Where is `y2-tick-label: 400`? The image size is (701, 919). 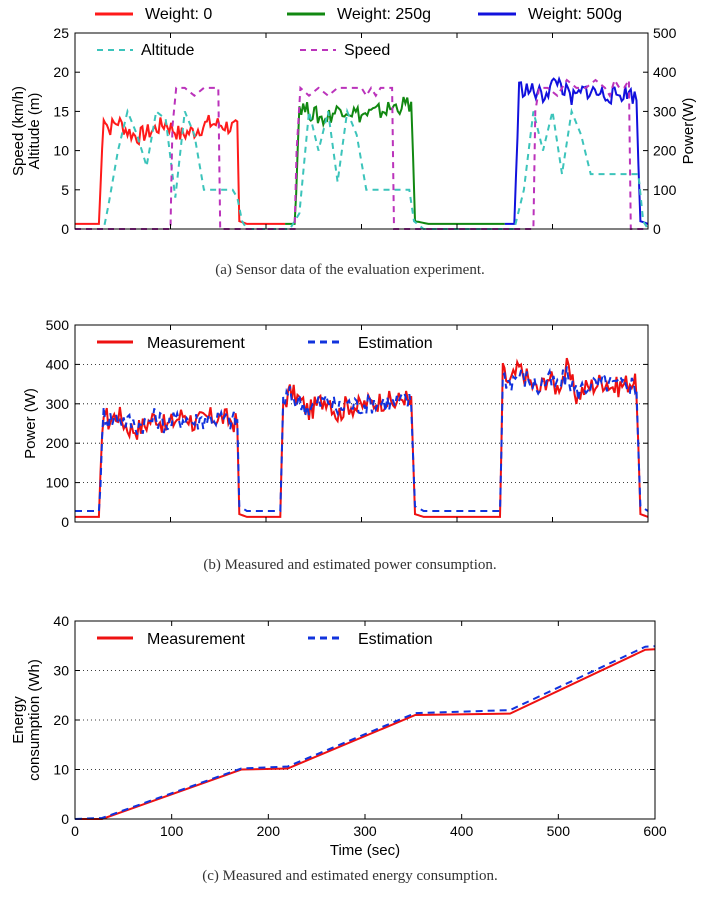 y2-tick-label: 400 is located at coordinates (665, 72).